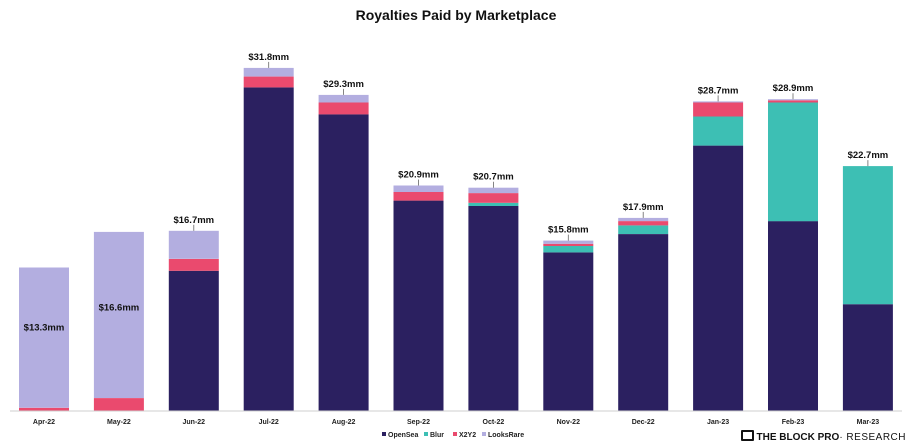 The width and height of the screenshot is (912, 446). I want to click on total-label-may-22: $16.6mm, so click(119, 308).